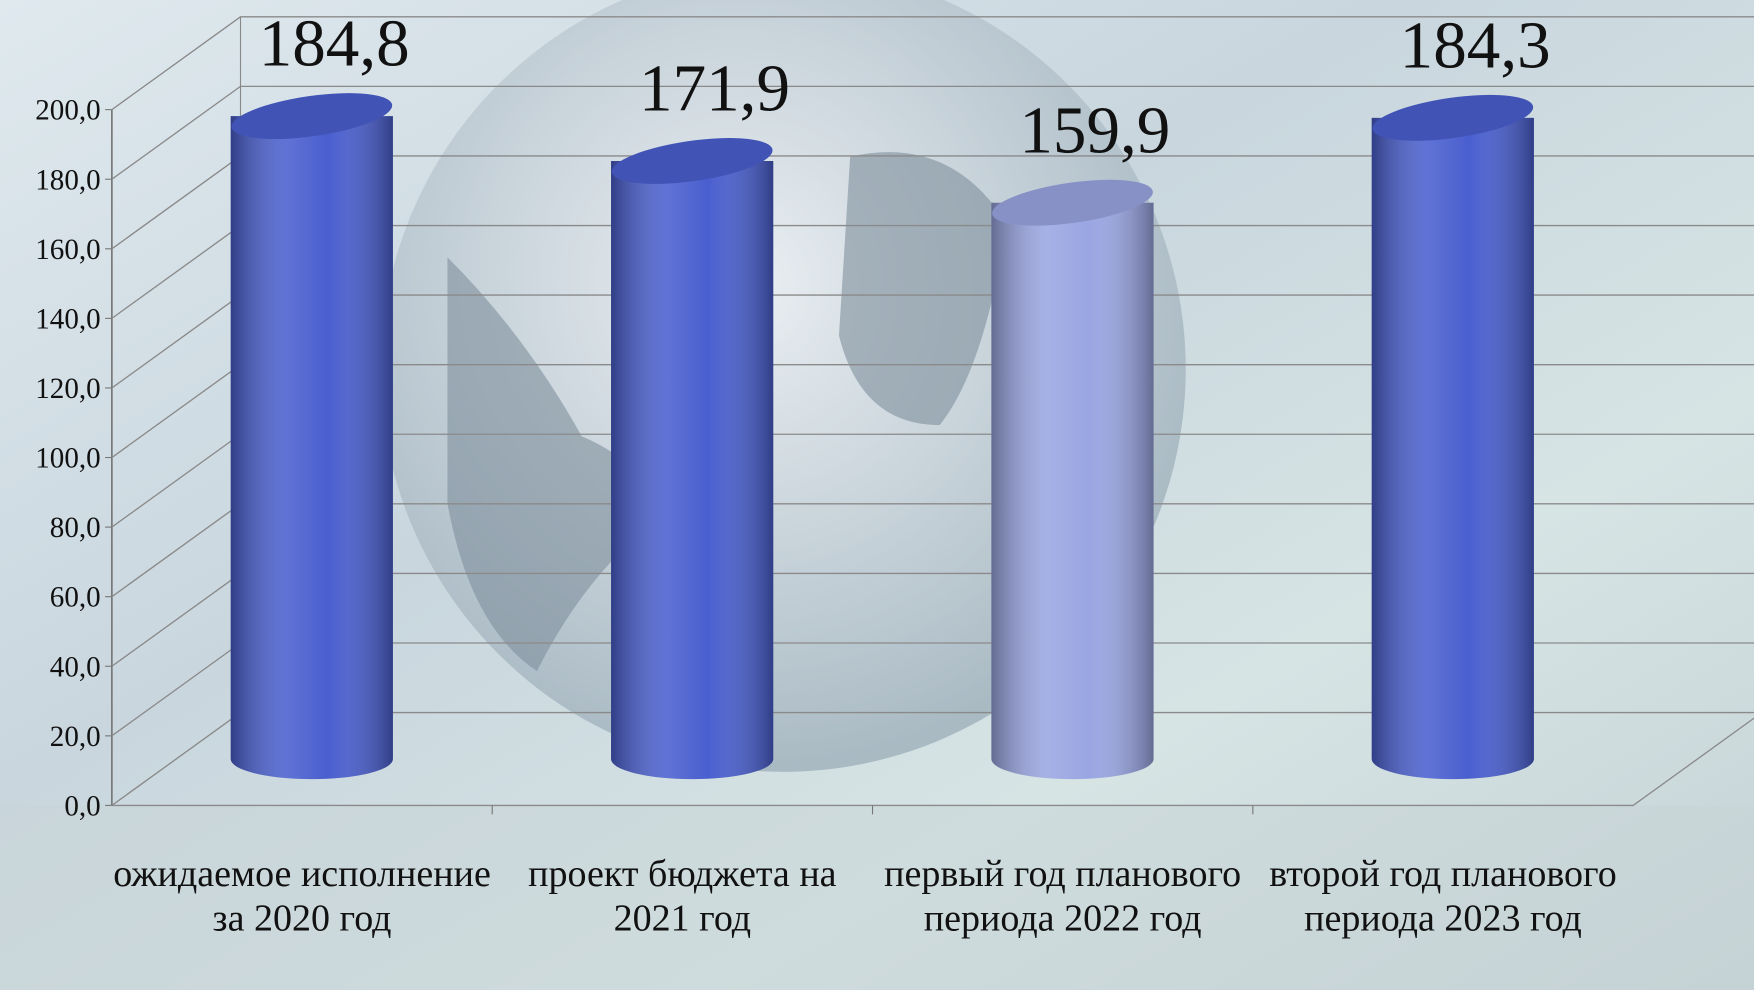 This screenshot has height=990, width=1754. I want to click on y-tick-label: 200,0, so click(67, 111).